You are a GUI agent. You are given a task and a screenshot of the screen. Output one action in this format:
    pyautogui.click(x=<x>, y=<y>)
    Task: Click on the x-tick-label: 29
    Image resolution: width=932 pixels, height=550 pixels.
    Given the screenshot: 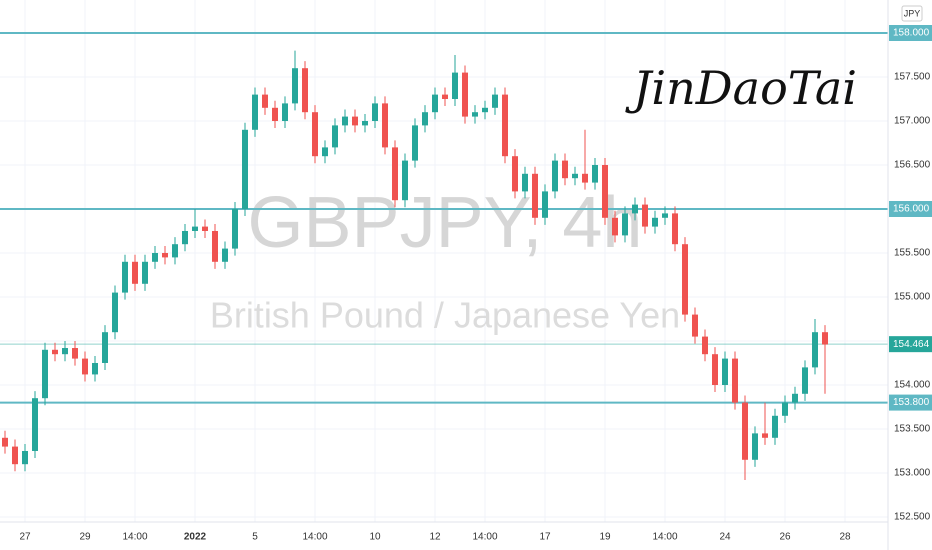 What is the action you would take?
    pyautogui.click(x=85, y=537)
    